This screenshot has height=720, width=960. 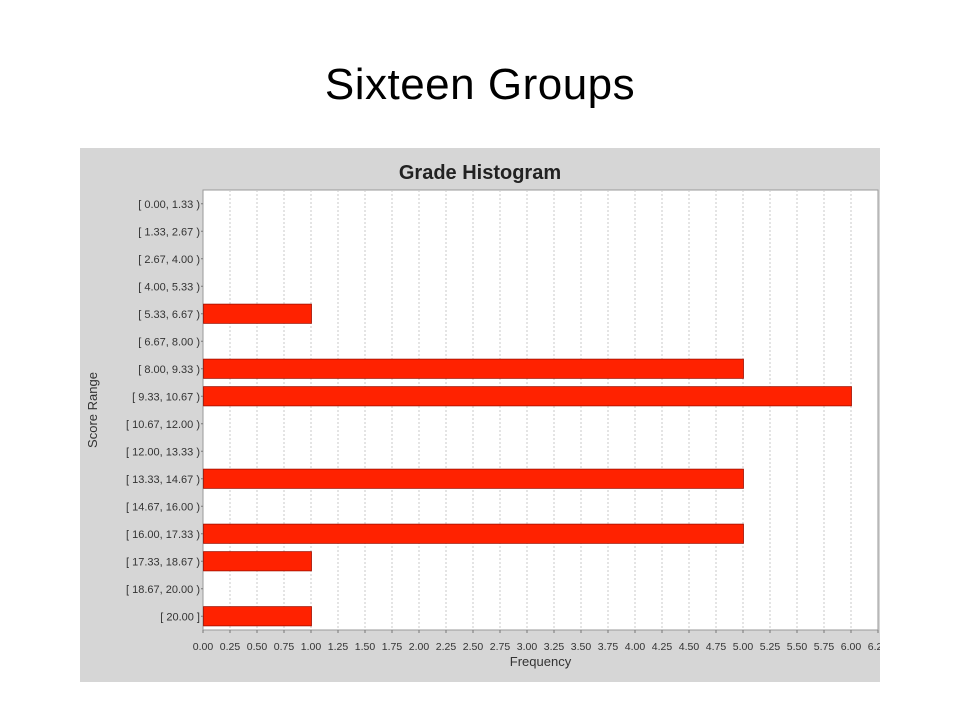 What do you see at coordinates (541, 661) in the screenshot?
I see `x-axis-label: Frequency` at bounding box center [541, 661].